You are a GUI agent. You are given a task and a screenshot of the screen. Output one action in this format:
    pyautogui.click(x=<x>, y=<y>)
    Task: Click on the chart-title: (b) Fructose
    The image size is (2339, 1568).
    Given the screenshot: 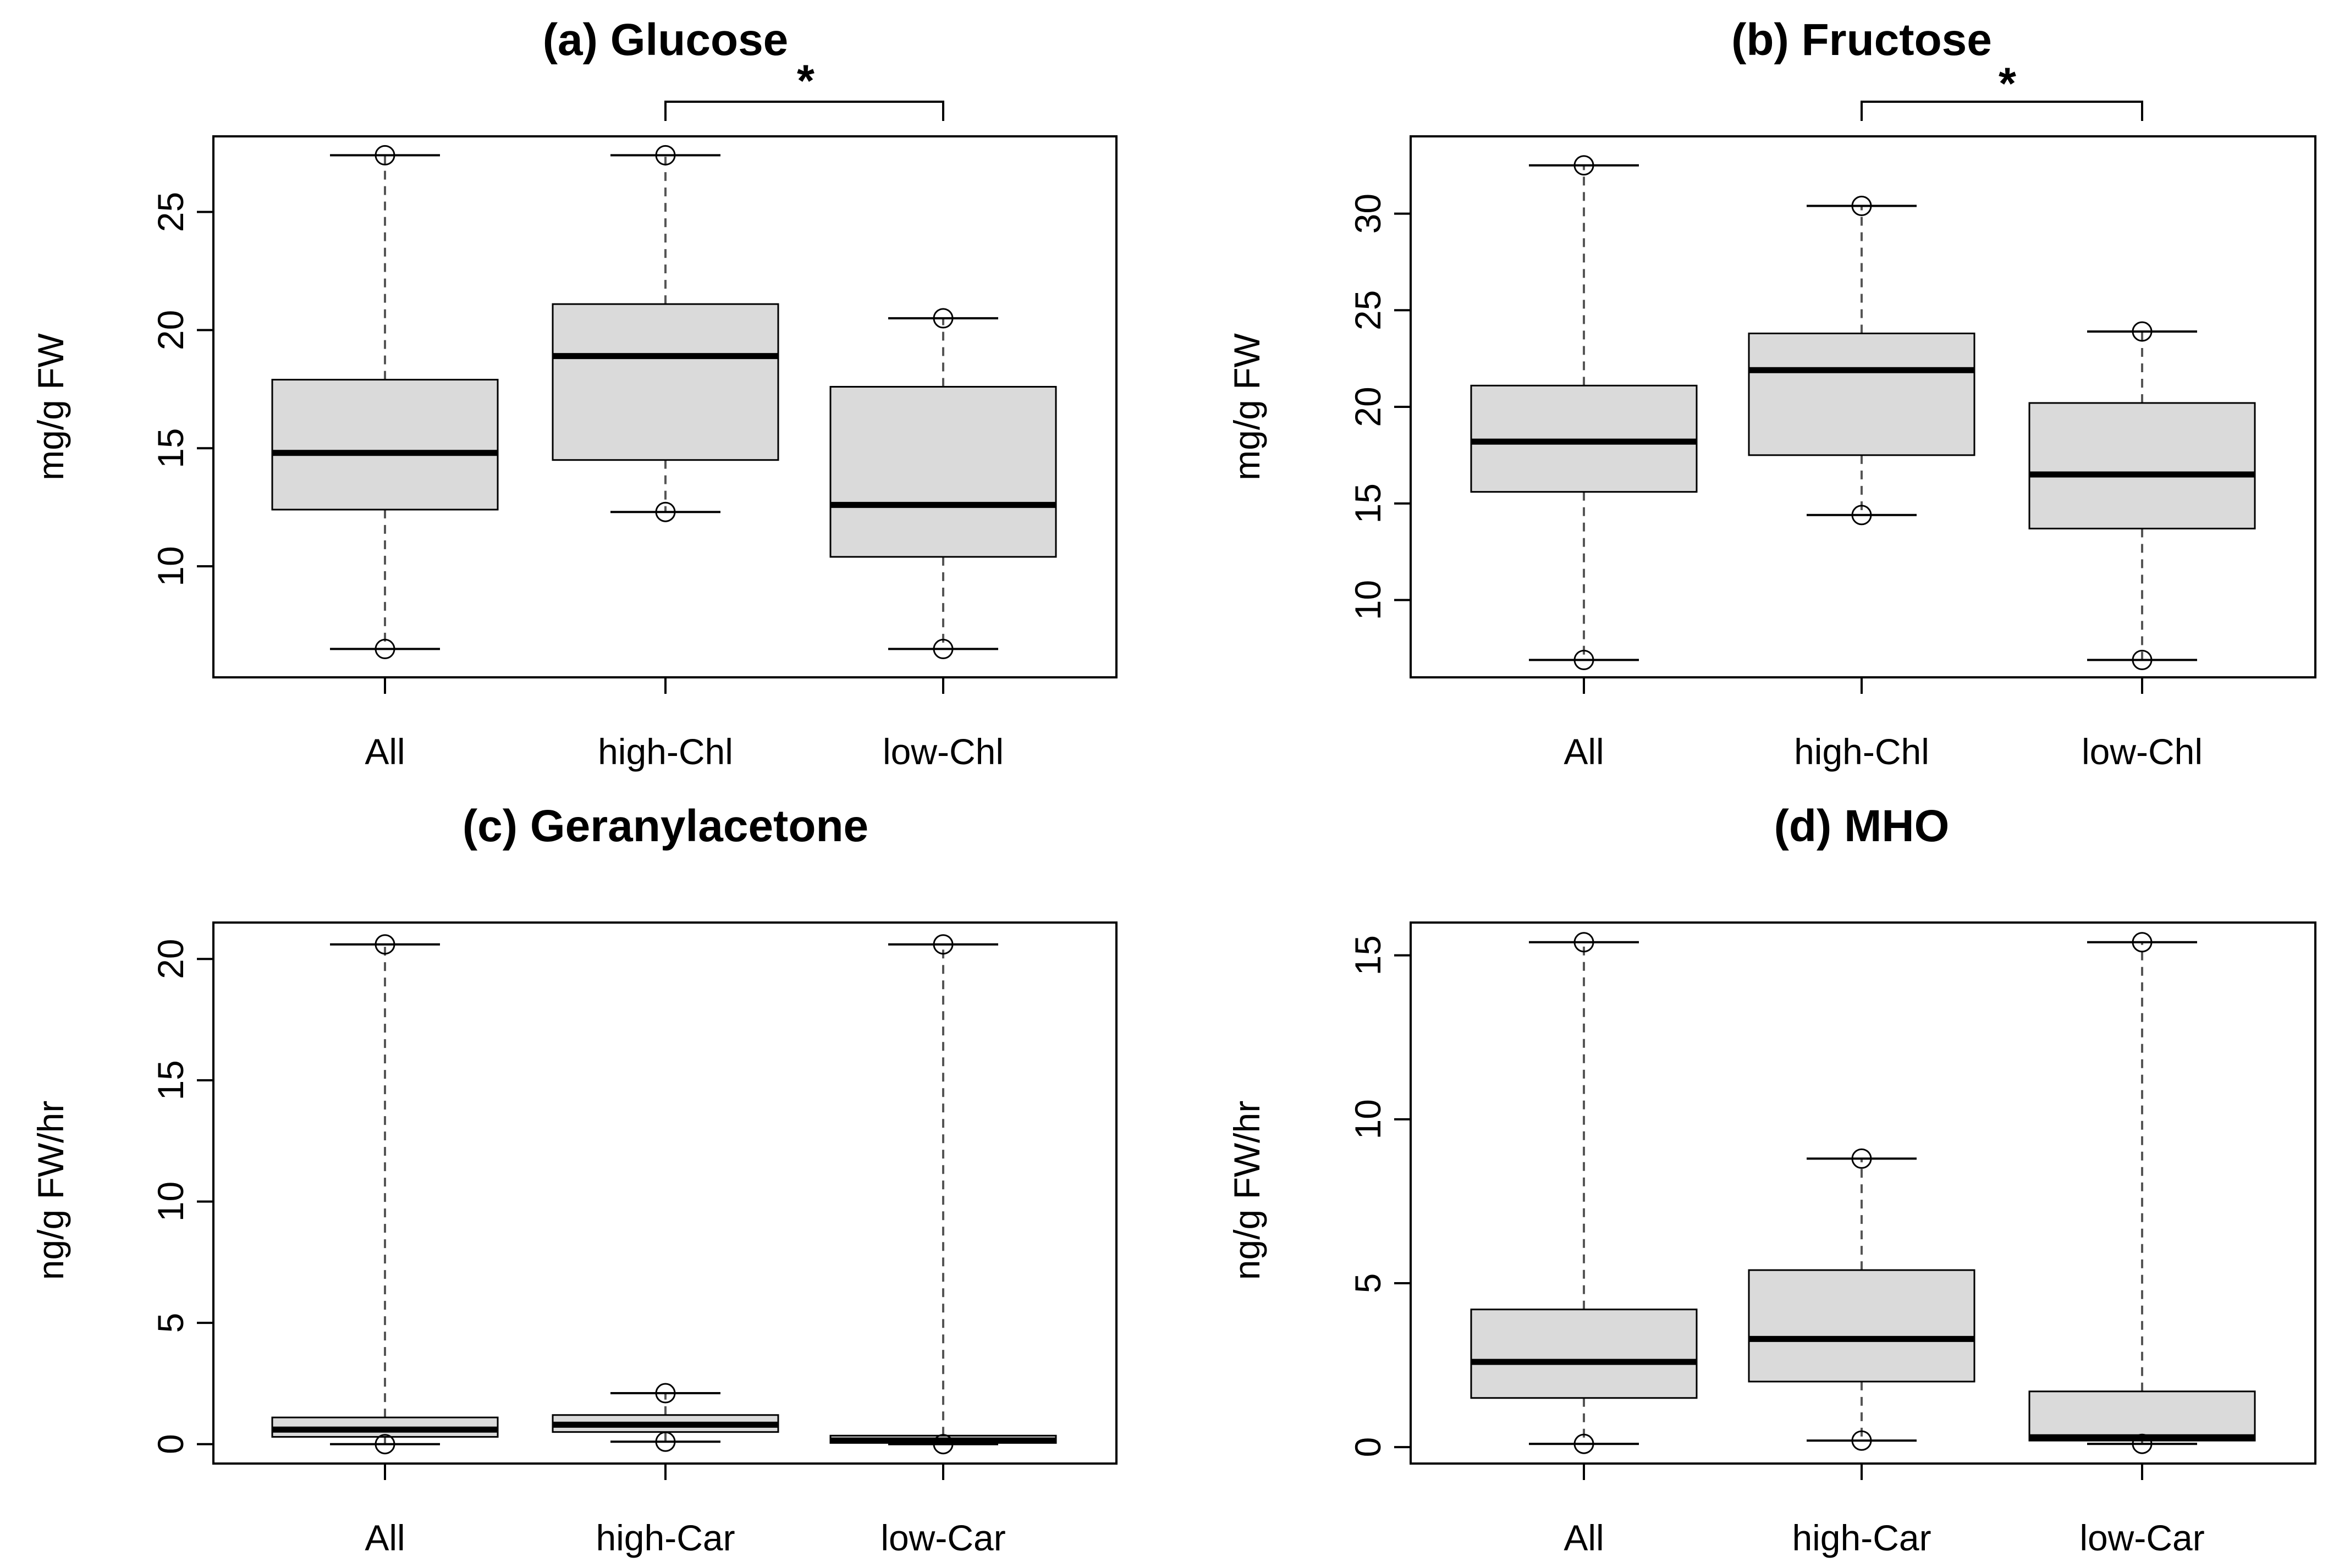 What is the action you would take?
    pyautogui.click(x=1861, y=40)
    